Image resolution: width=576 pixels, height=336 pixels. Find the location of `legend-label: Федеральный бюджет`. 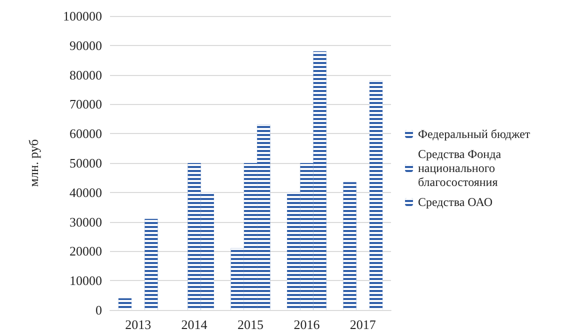

legend-label: Федеральный бюджет is located at coordinates (474, 134).